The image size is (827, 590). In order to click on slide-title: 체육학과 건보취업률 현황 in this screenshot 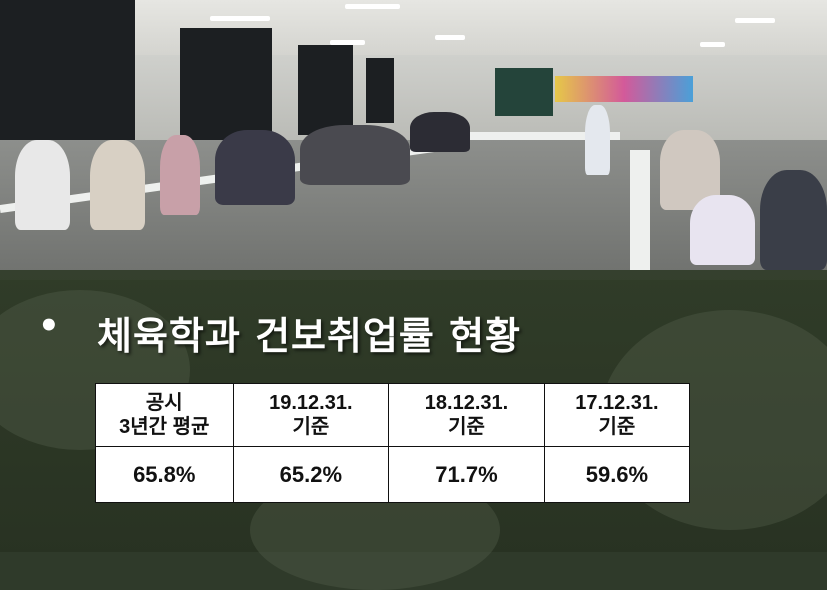, I will do `click(309, 336)`.